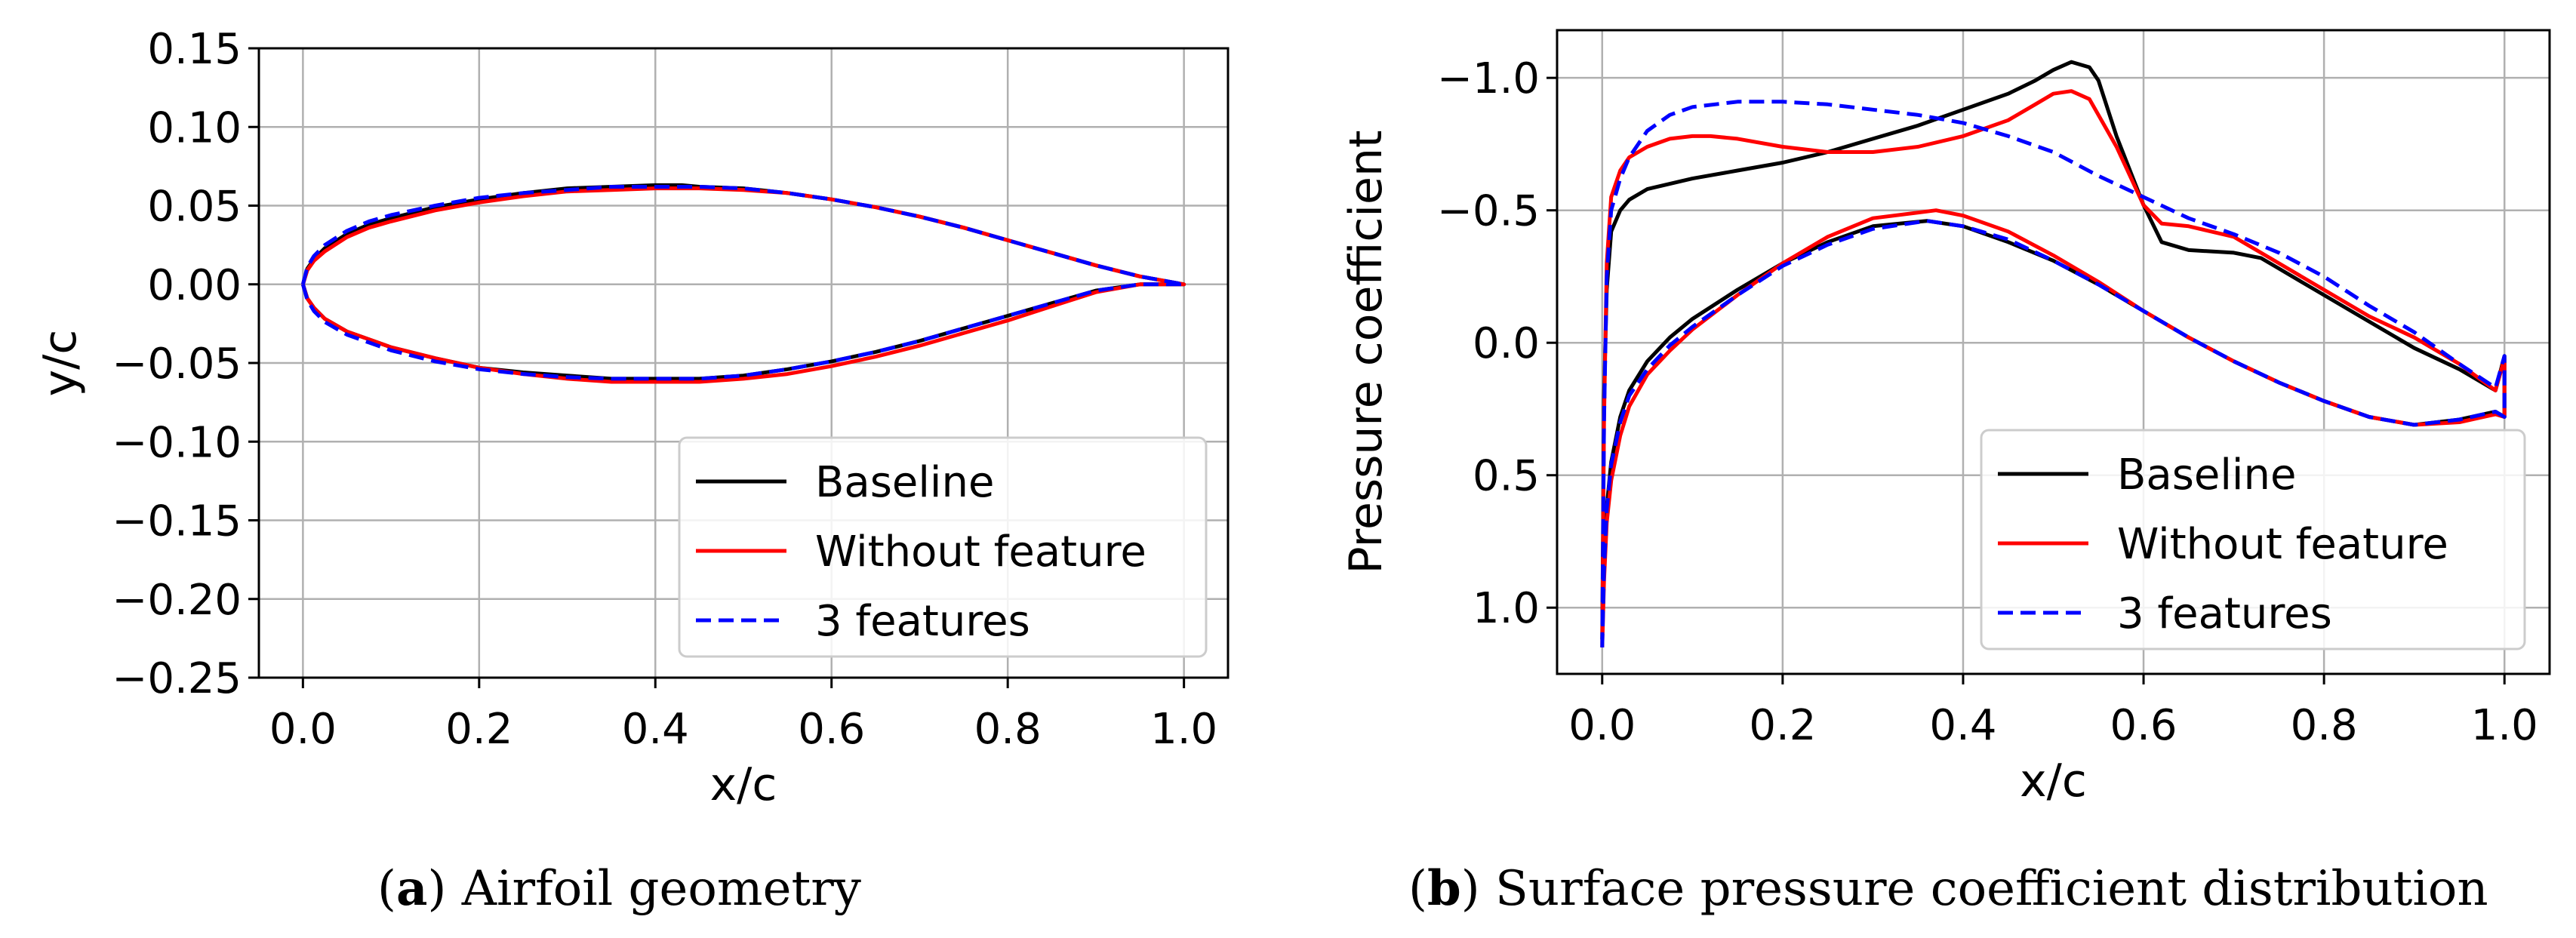 Image resolution: width=2576 pixels, height=938 pixels. I want to click on series-line-baseline, so click(743, 282).